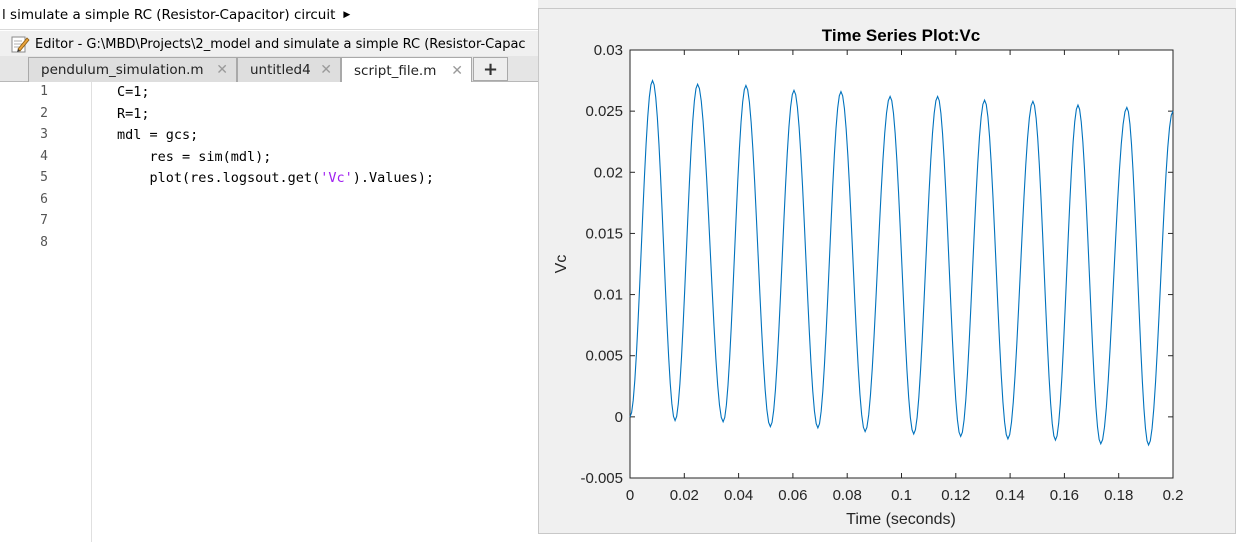  Describe the element at coordinates (738, 495) in the screenshot. I see `x-tick-label: 0.04` at that location.